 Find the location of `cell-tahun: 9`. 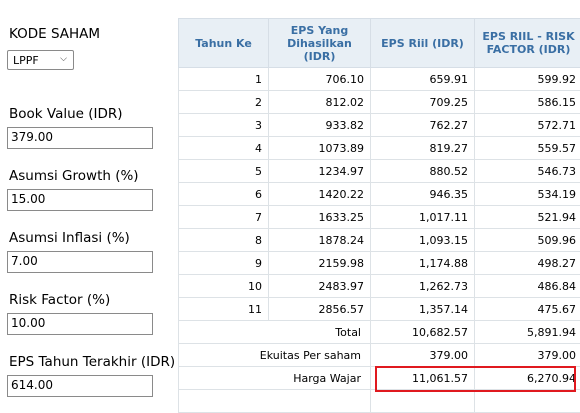

cell-tahun: 9 is located at coordinates (224, 263).